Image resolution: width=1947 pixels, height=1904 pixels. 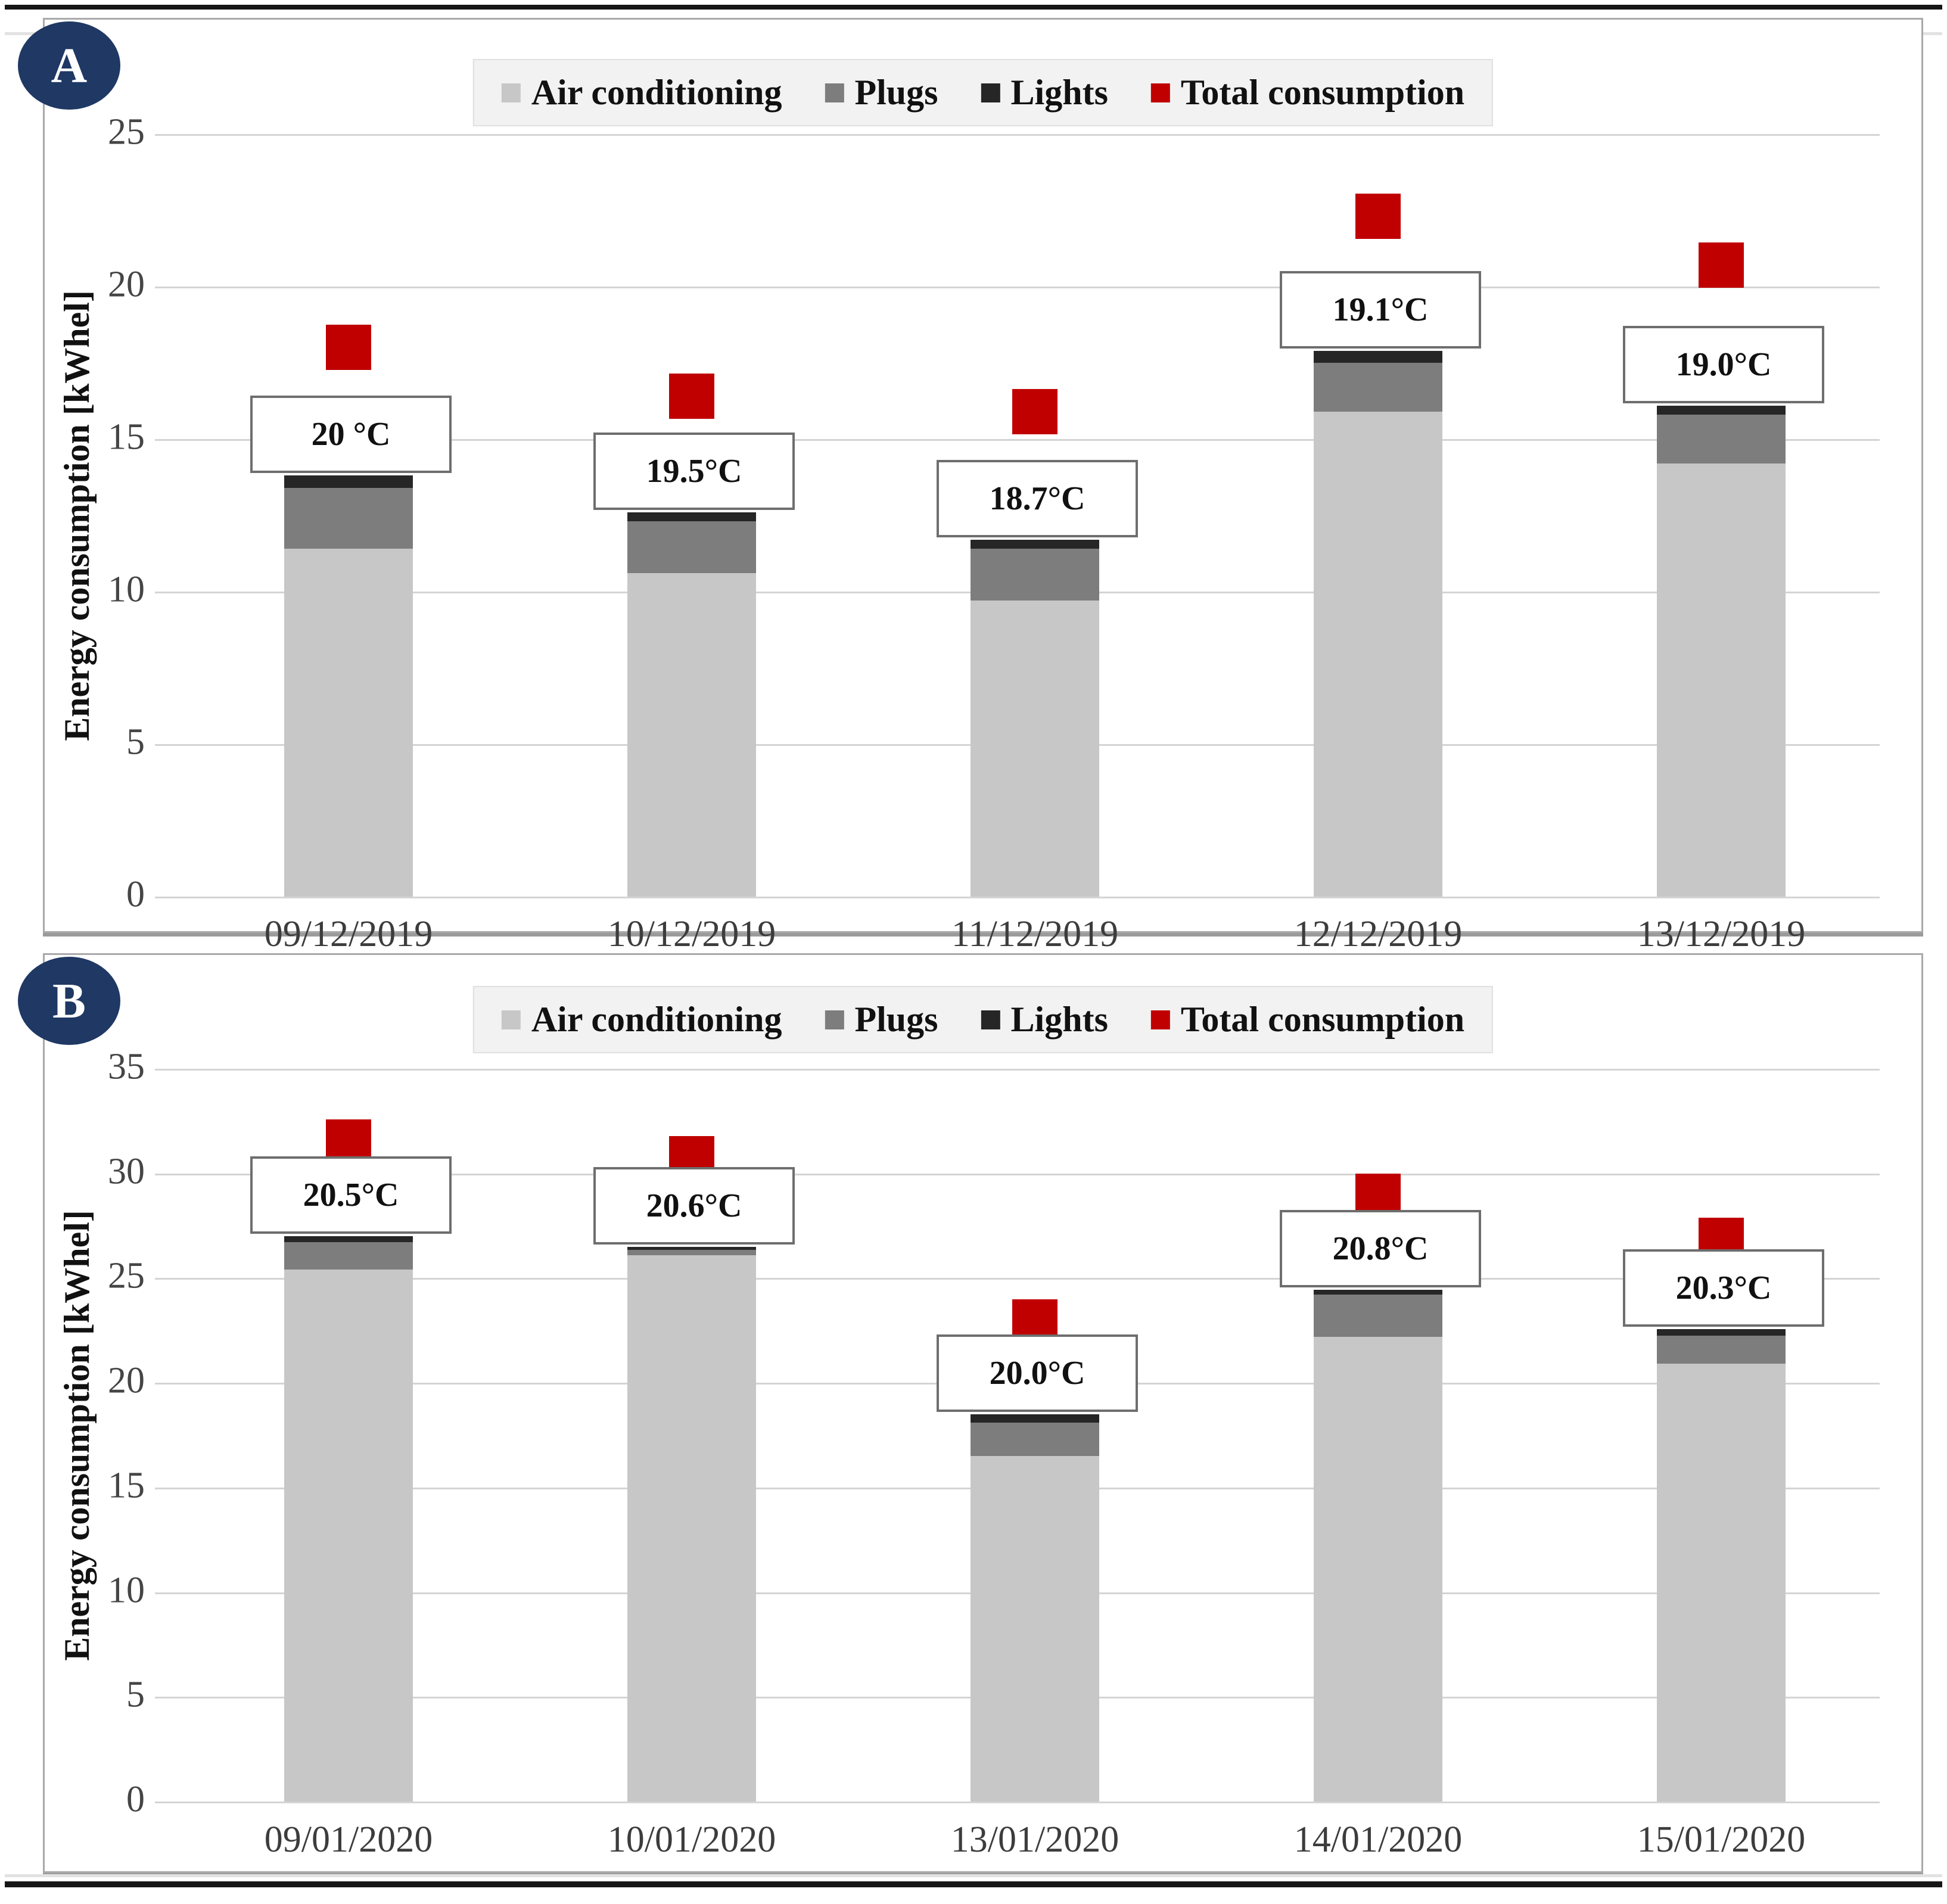 What do you see at coordinates (349, 1839) in the screenshot?
I see `x-tick-label: 09/01/2020` at bounding box center [349, 1839].